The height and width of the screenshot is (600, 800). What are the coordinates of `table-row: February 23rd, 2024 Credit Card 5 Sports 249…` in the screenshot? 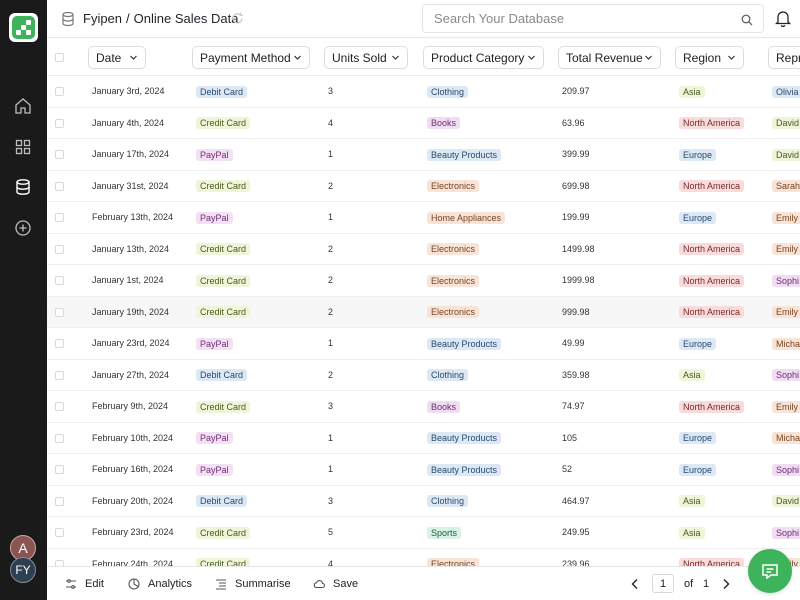 It's located at (423, 533).